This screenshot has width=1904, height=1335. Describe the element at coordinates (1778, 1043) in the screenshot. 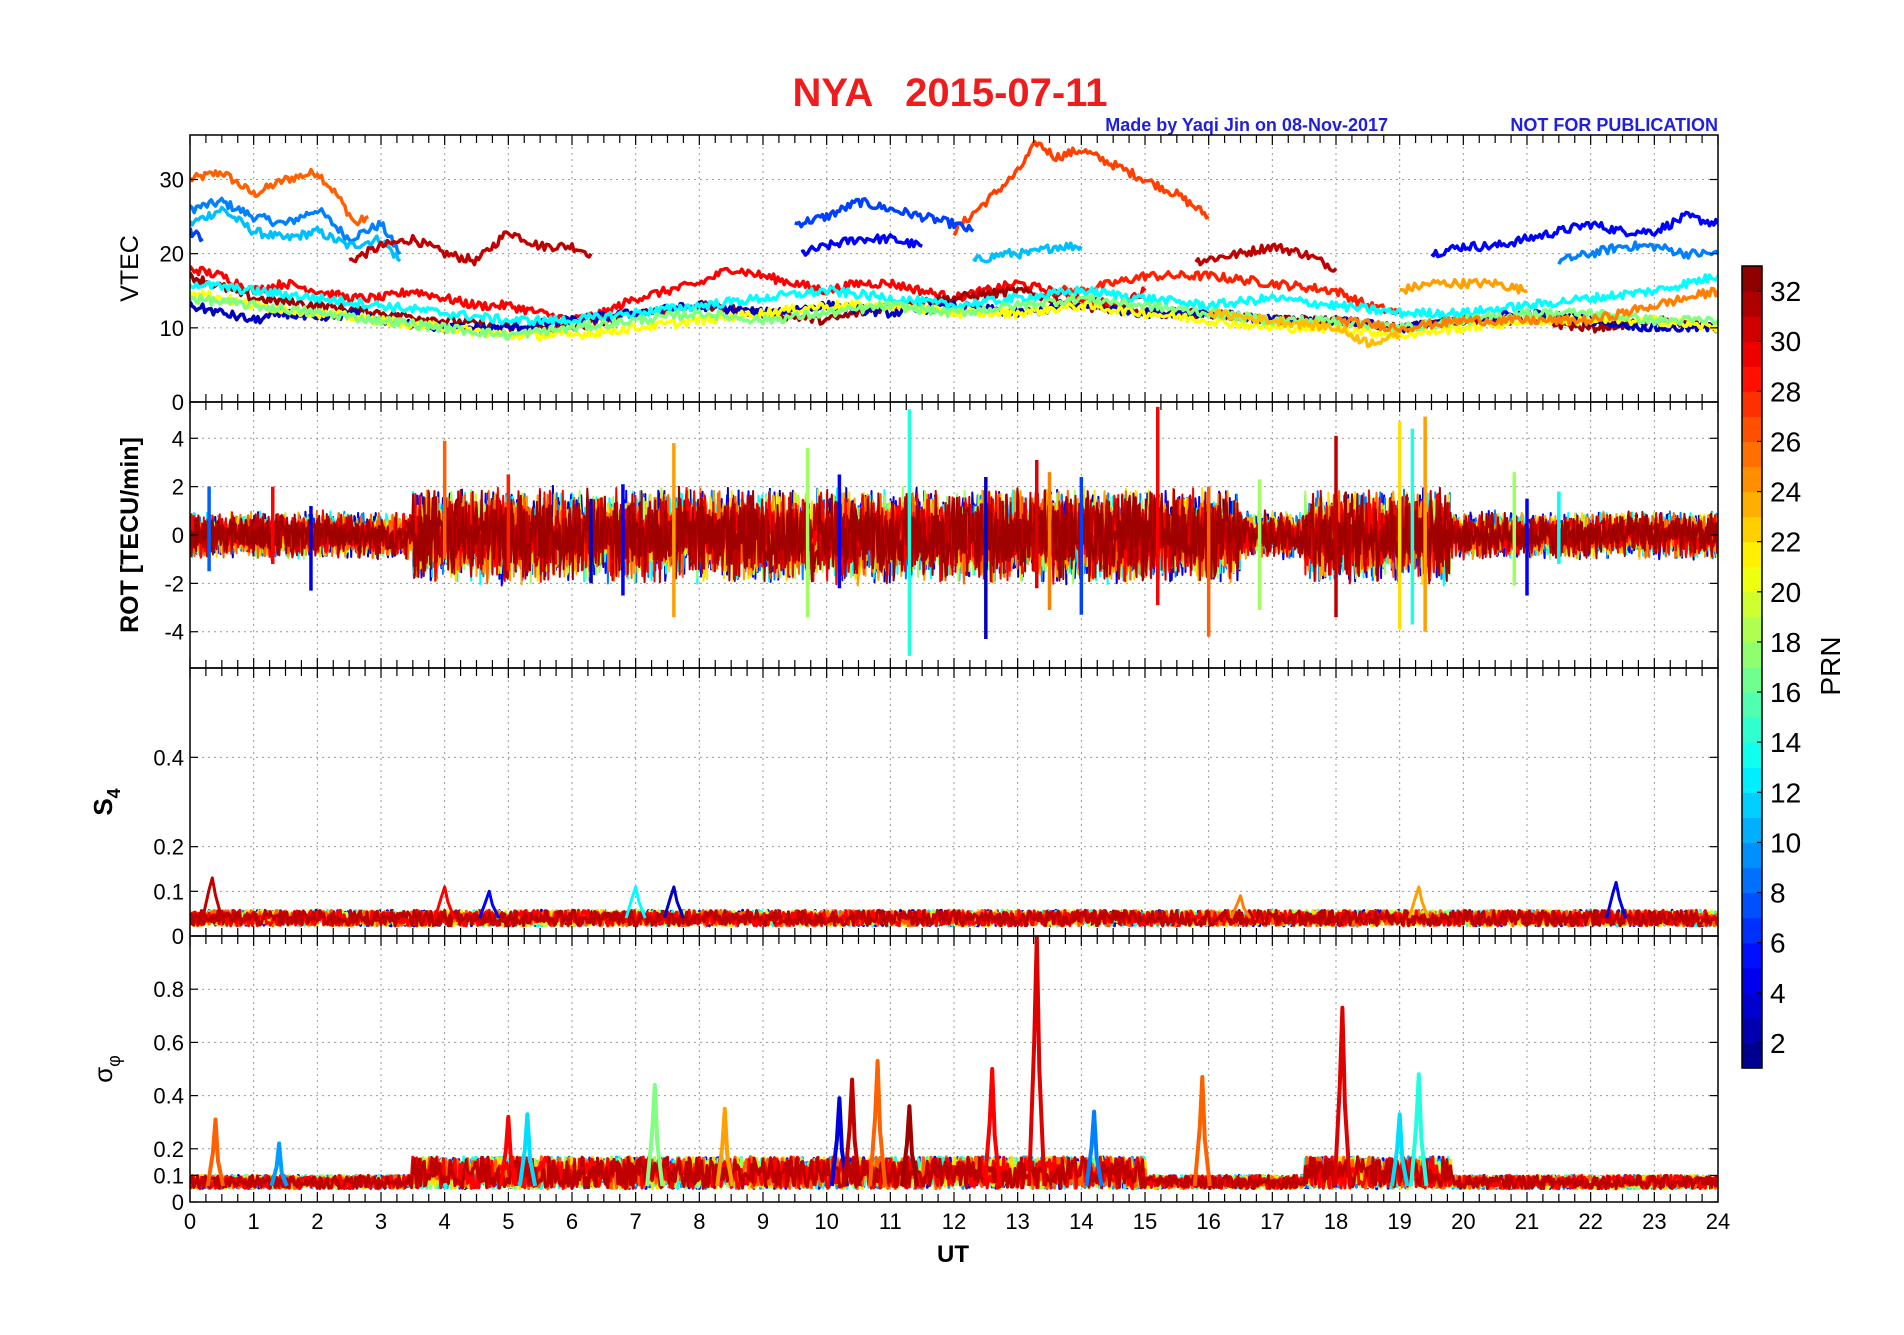

I see `colorbar-tick-label: 2` at that location.